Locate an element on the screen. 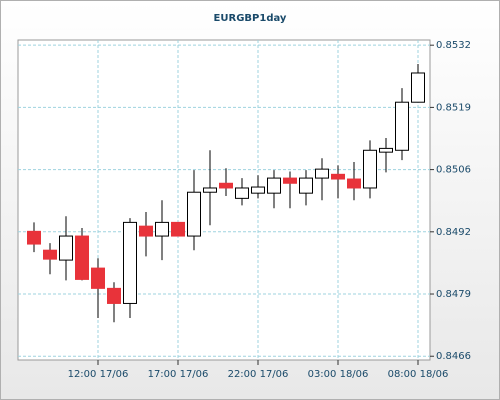 The image size is (500, 400). x-tick-label: 17:00 17/06 is located at coordinates (178, 374).